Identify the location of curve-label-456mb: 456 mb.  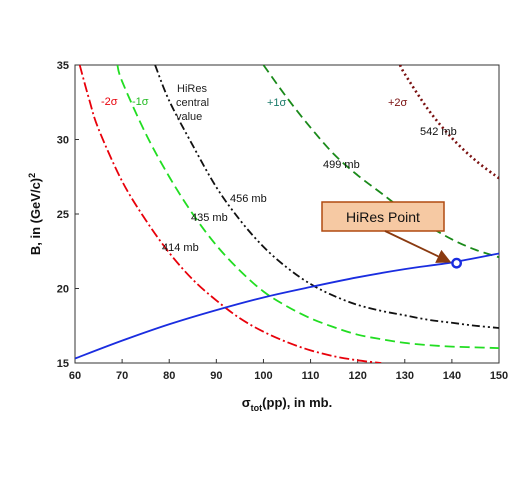
(248, 199).